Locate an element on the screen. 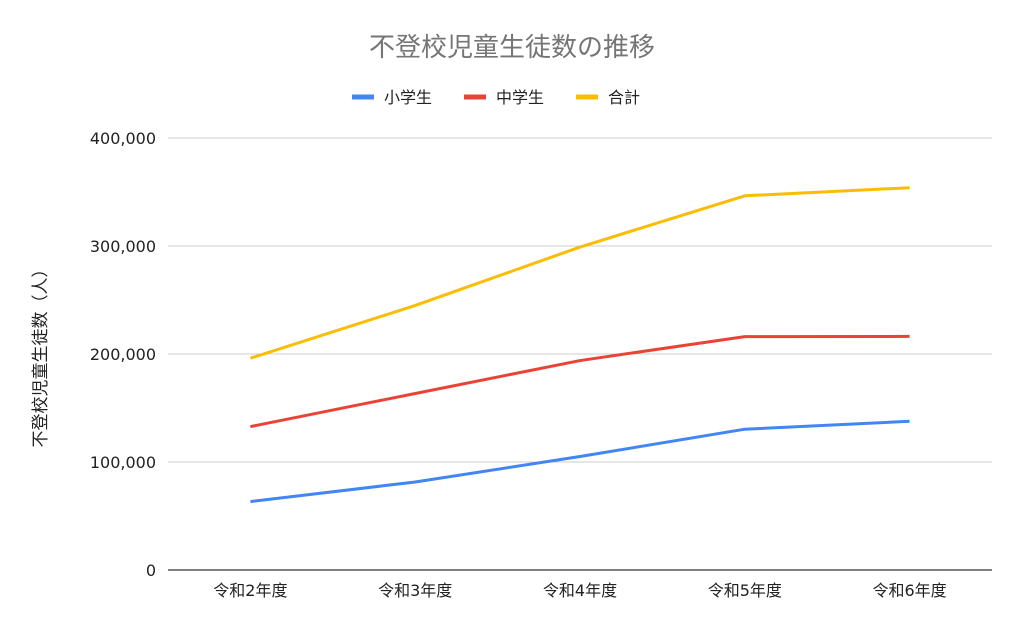  chart-title: 不登校児童生徒数の推移 is located at coordinates (512, 48).